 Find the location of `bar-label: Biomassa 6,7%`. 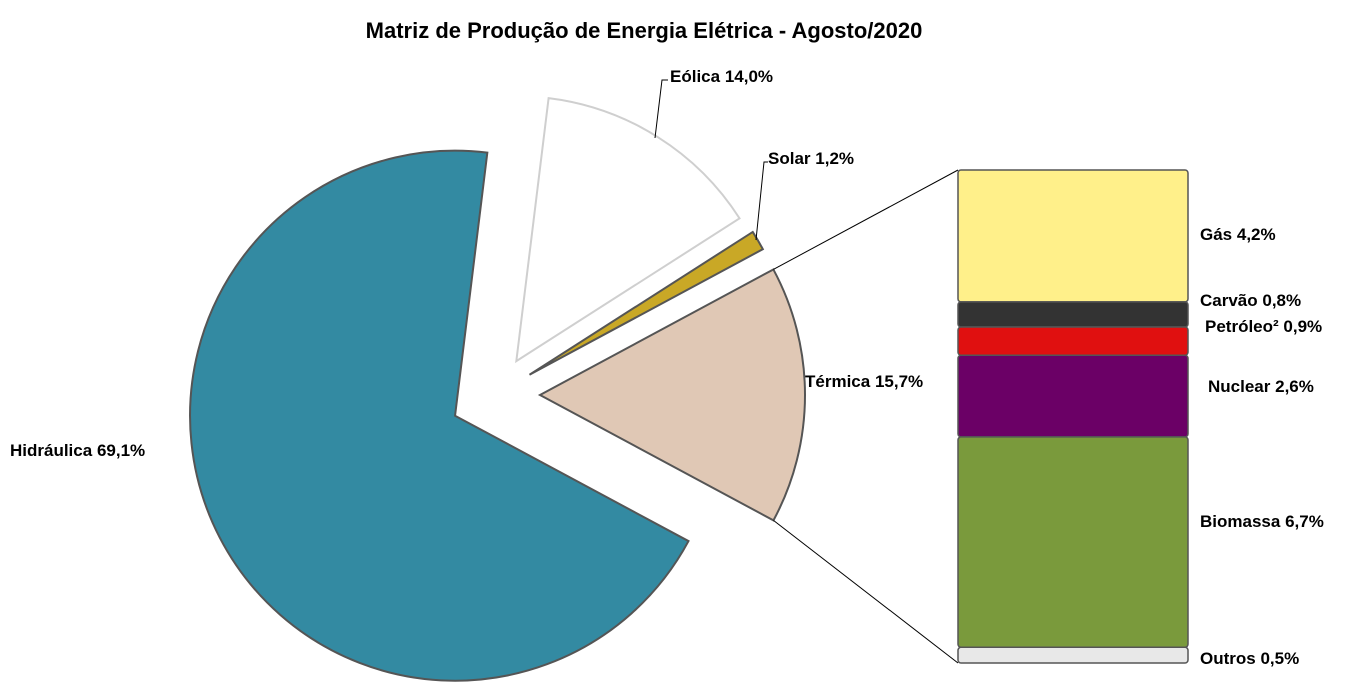

bar-label: Biomassa 6,7% is located at coordinates (1262, 521).